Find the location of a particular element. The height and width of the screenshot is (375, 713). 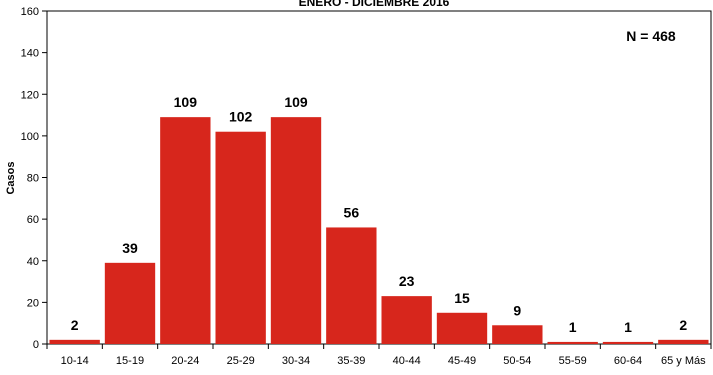

x-tick-label: 40-44 is located at coordinates (407, 361).